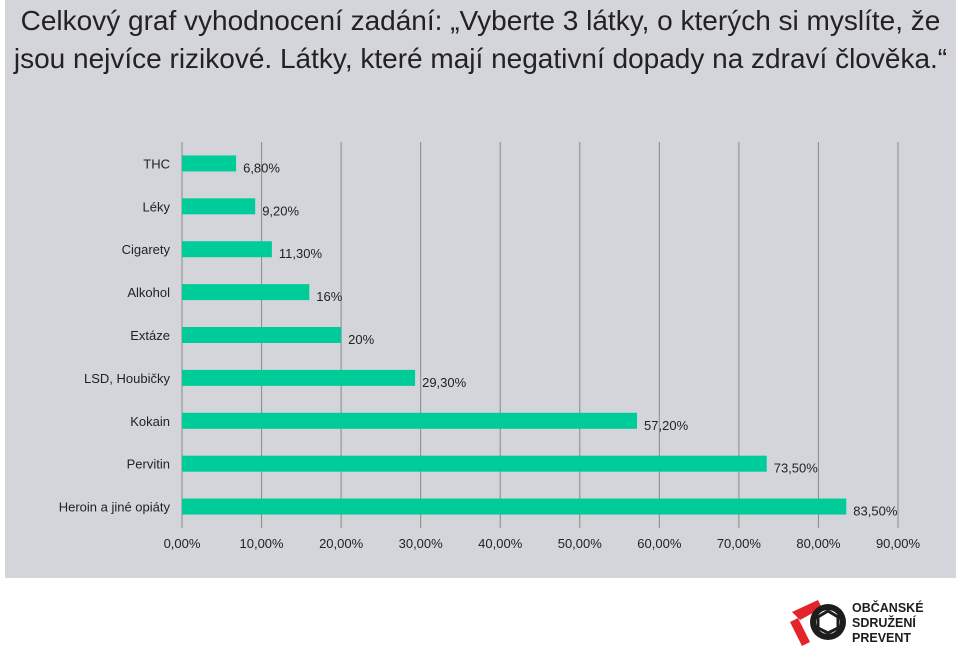 The height and width of the screenshot is (650, 960). What do you see at coordinates (659, 543) in the screenshot?
I see `x-tick-label: 60,00%` at bounding box center [659, 543].